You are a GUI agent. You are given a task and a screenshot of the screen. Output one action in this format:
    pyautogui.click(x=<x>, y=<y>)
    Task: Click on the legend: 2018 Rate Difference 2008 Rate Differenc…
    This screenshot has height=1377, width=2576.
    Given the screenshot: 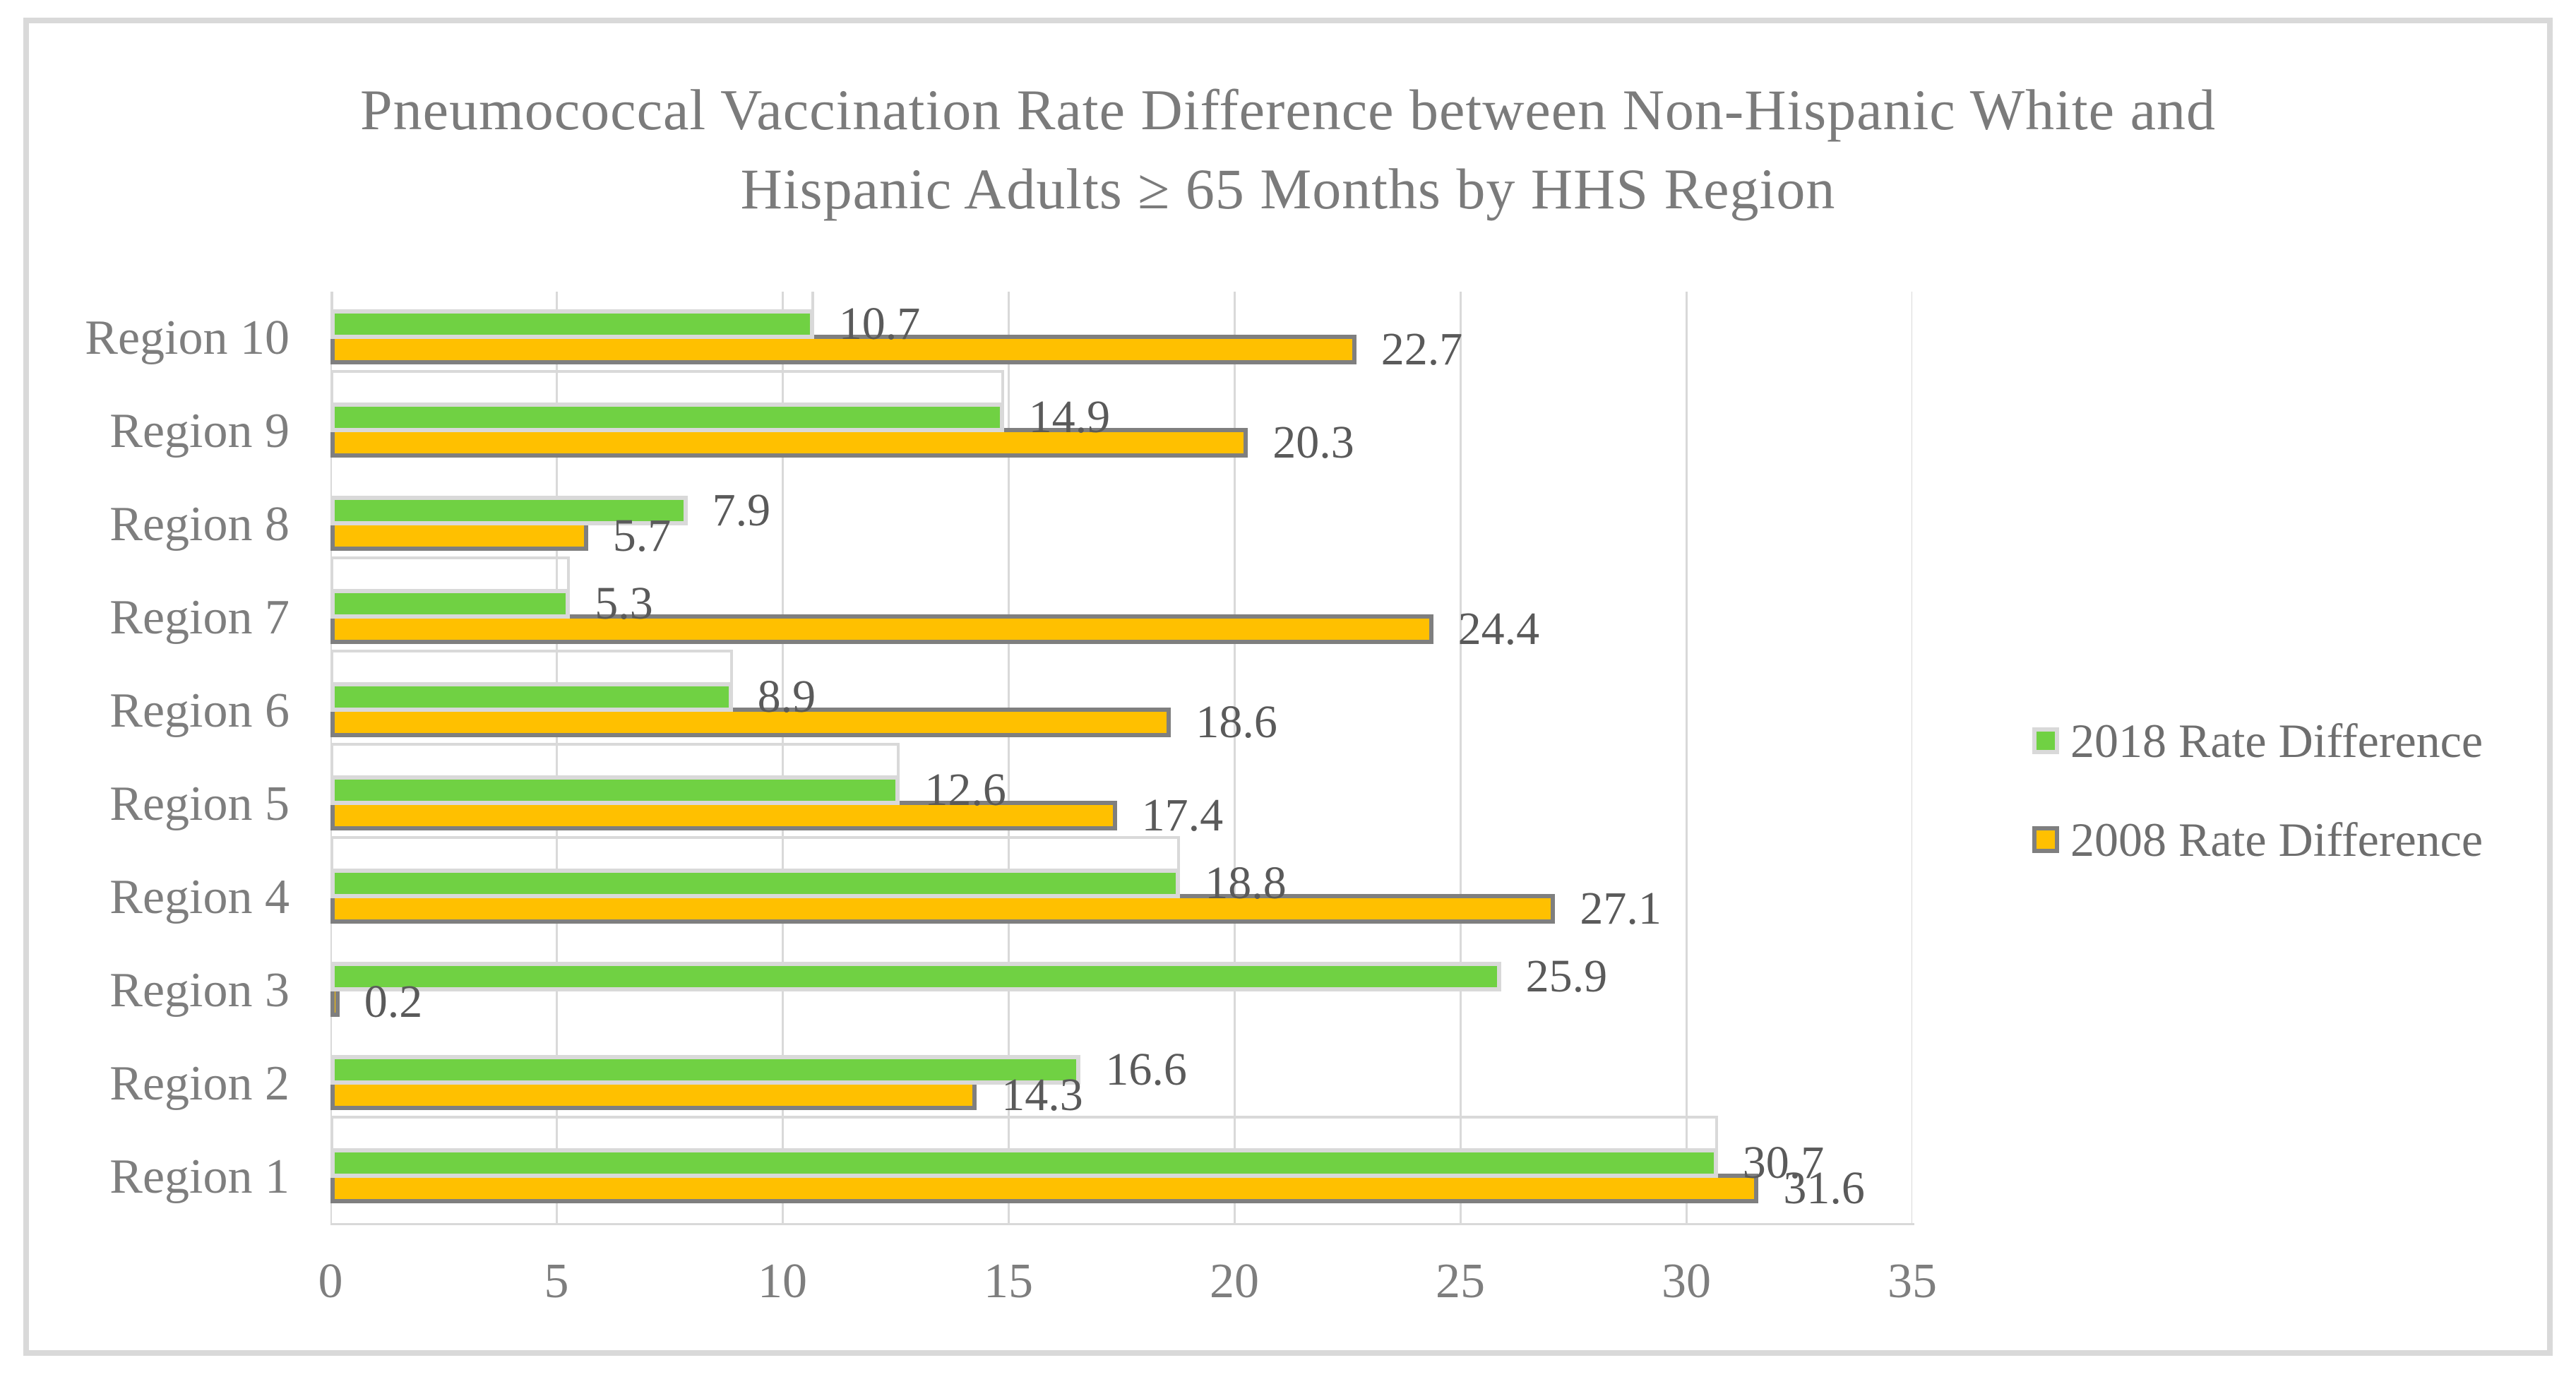 What is the action you would take?
    pyautogui.click(x=2257, y=816)
    